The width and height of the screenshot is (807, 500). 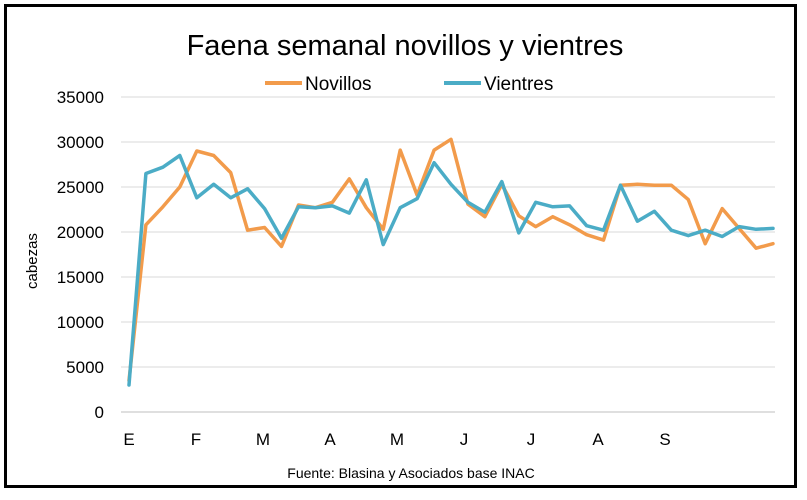 What do you see at coordinates (128, 439) in the screenshot?
I see `x-tick-label: E` at bounding box center [128, 439].